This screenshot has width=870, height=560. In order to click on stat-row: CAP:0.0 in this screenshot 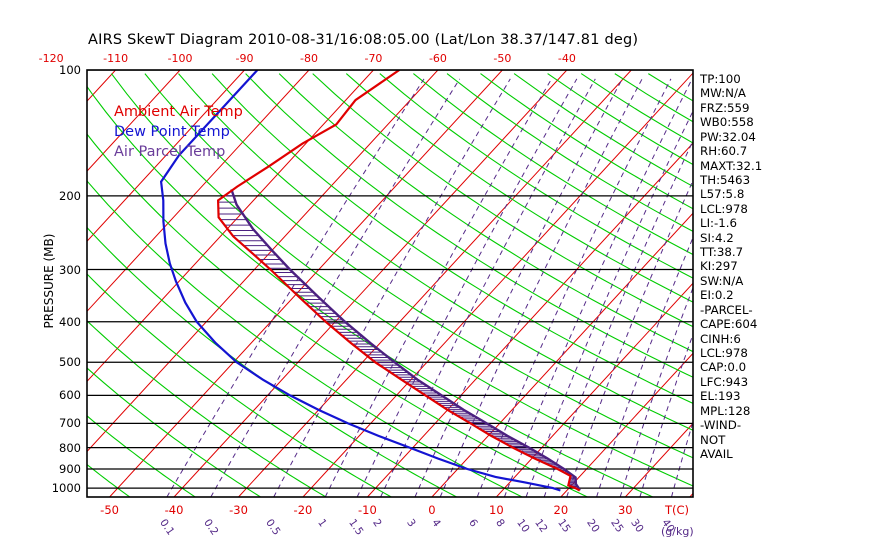, I will do `click(723, 367)`.